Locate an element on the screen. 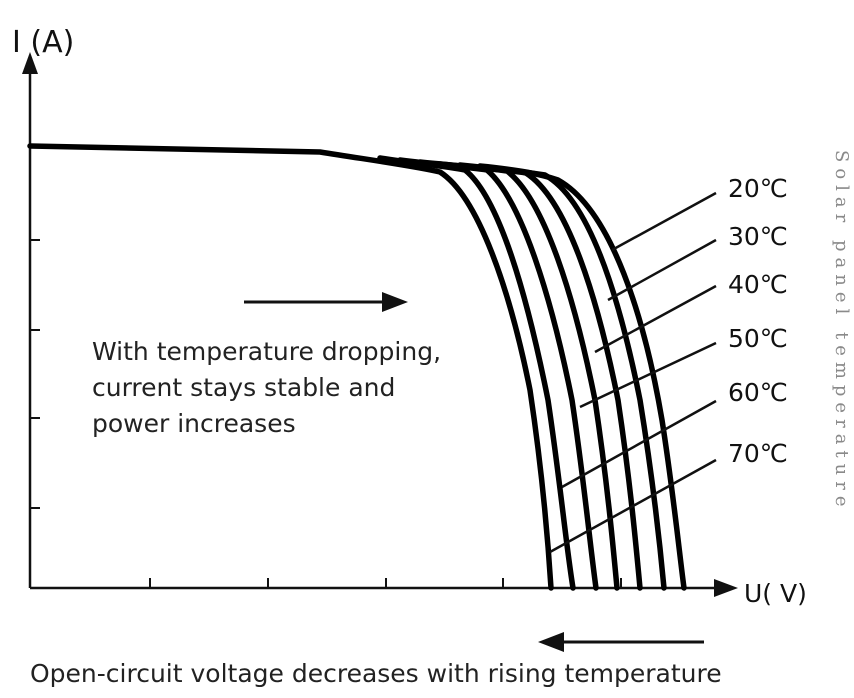  annotation-line: power increases is located at coordinates (194, 423).